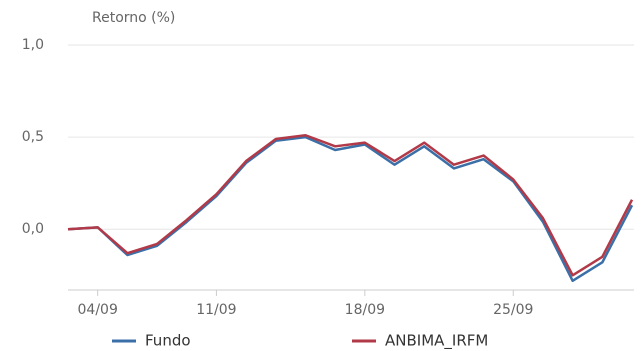 The width and height of the screenshot is (643, 351). Describe the element at coordinates (33, 137) in the screenshot. I see `y-tick-label: 0,5` at that location.